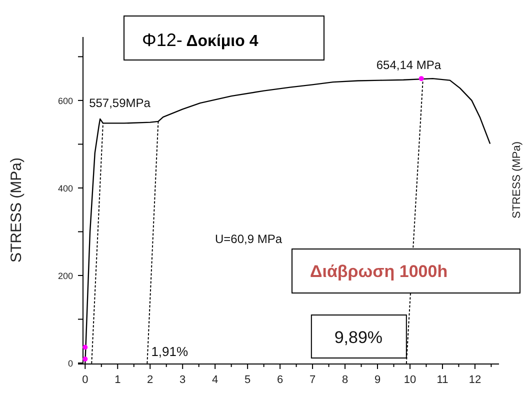  What do you see at coordinates (280, 380) in the screenshot?
I see `x-tick-label: 6` at bounding box center [280, 380].